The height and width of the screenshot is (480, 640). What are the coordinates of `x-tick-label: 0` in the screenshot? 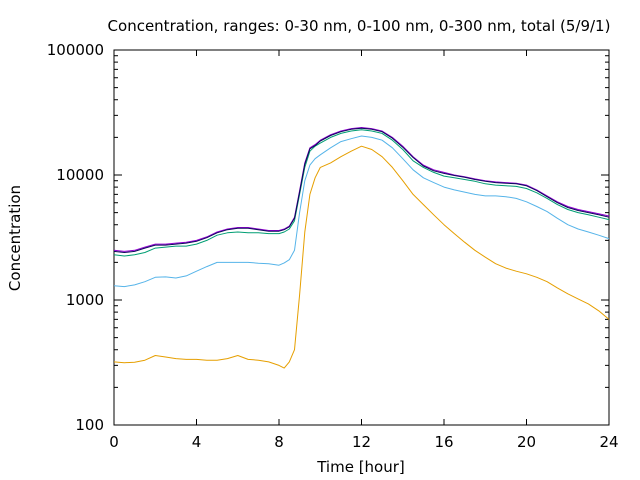 It's located at (114, 442).